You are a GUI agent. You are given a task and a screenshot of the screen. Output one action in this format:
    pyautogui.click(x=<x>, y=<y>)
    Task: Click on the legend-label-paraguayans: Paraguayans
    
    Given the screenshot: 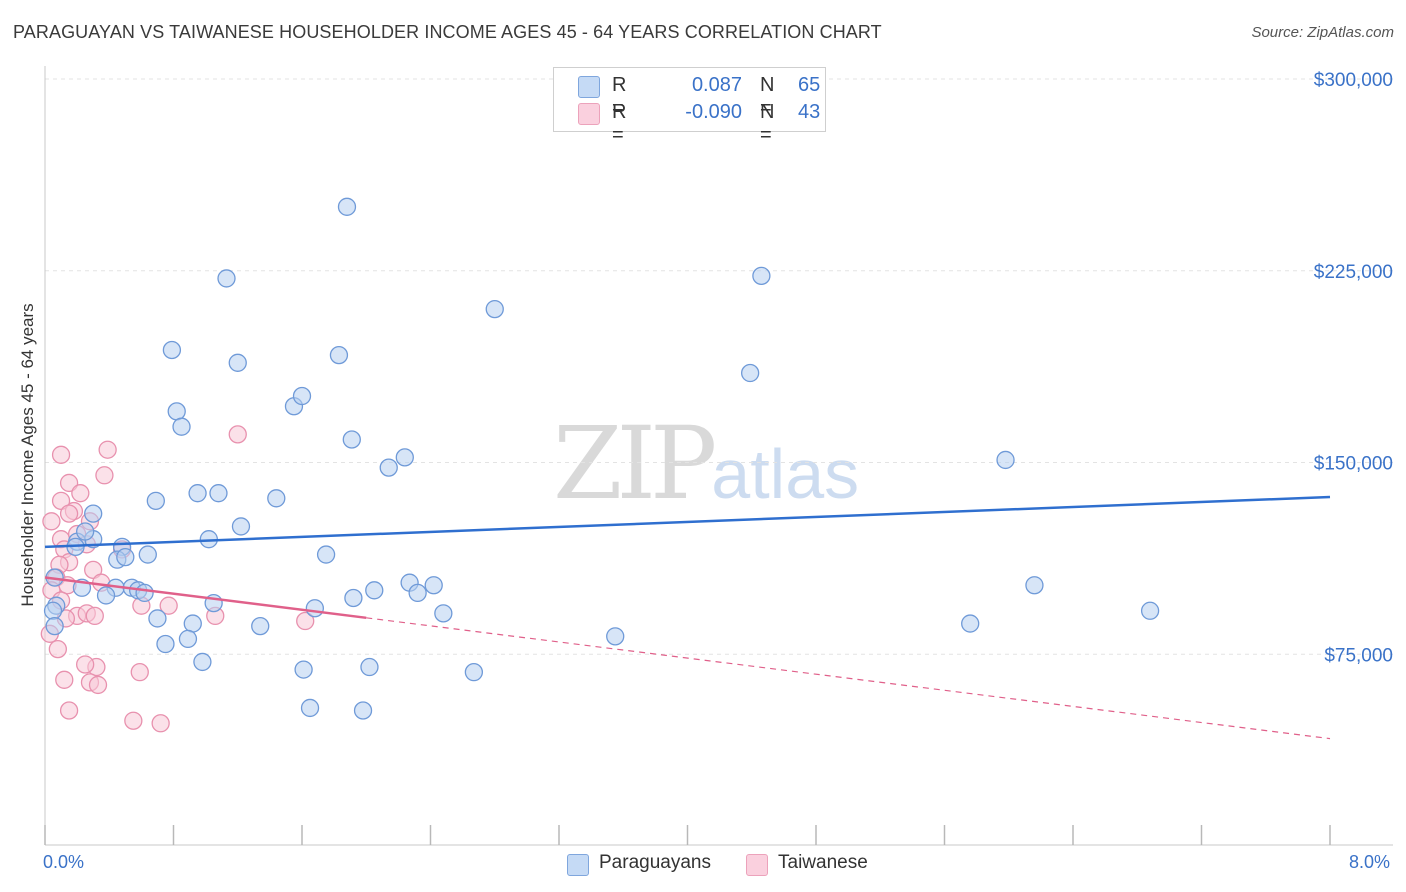 What is the action you would take?
    pyautogui.click(x=655, y=862)
    